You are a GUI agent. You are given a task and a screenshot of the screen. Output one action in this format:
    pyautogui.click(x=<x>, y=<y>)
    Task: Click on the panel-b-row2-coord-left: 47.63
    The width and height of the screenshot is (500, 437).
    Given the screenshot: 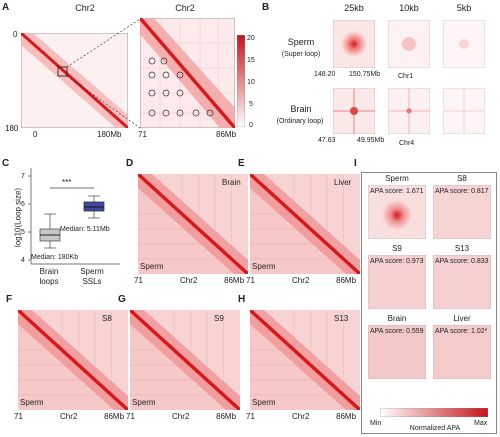 What is the action you would take?
    pyautogui.click(x=327, y=140)
    